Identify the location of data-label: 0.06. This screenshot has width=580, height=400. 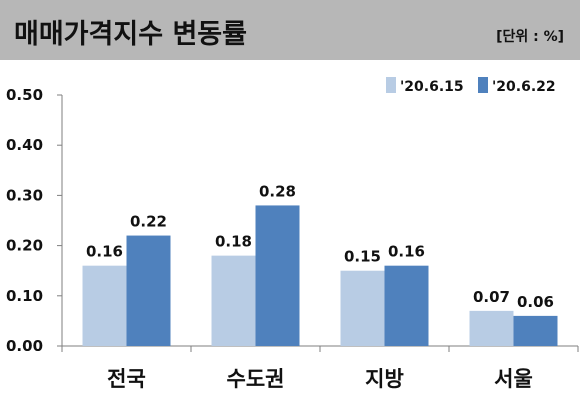
(535, 302).